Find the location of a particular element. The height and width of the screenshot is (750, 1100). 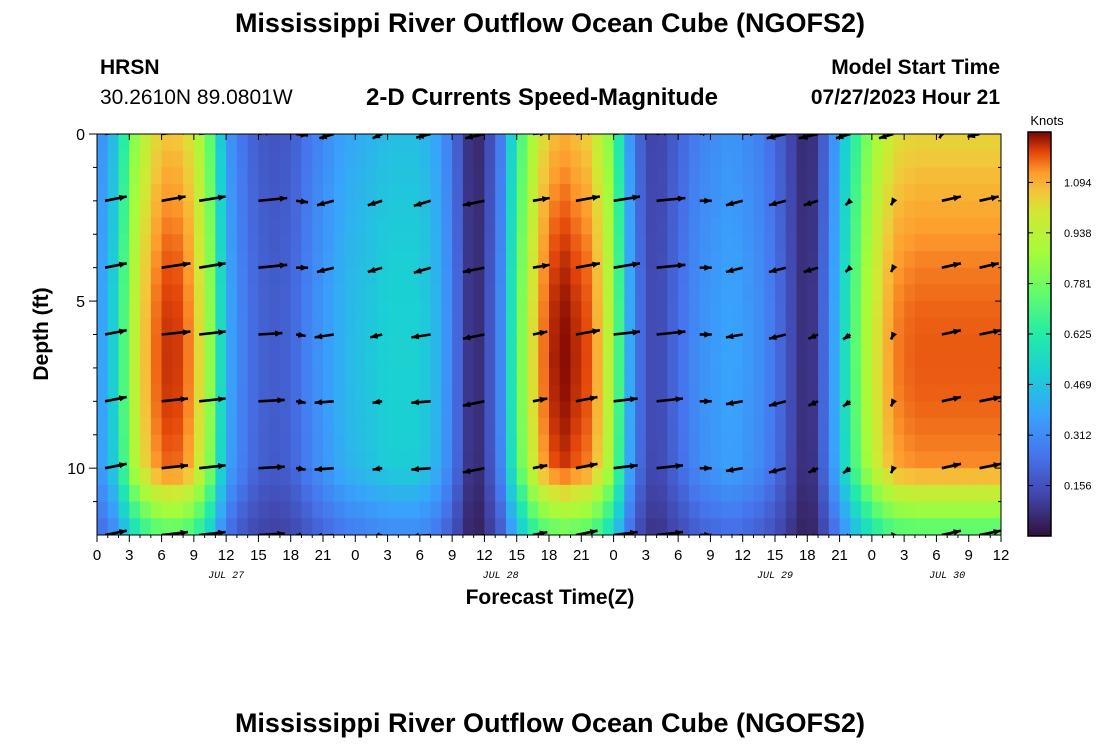

x-tick-label: 9 is located at coordinates (969, 555).